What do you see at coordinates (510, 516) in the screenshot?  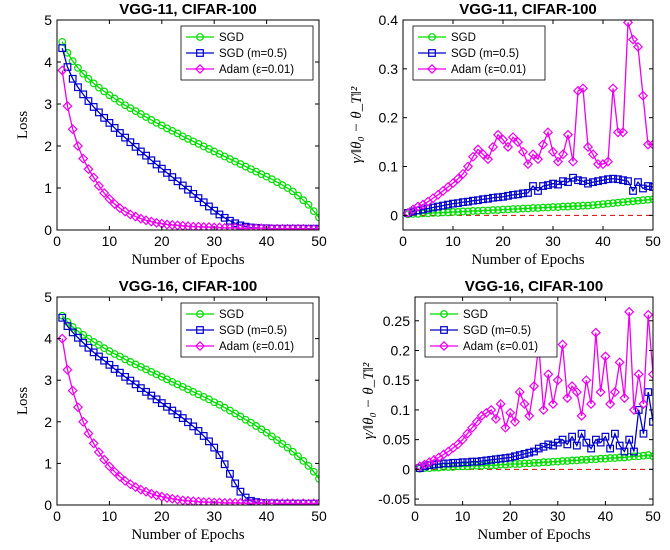 I see `x-tick-label: 20` at bounding box center [510, 516].